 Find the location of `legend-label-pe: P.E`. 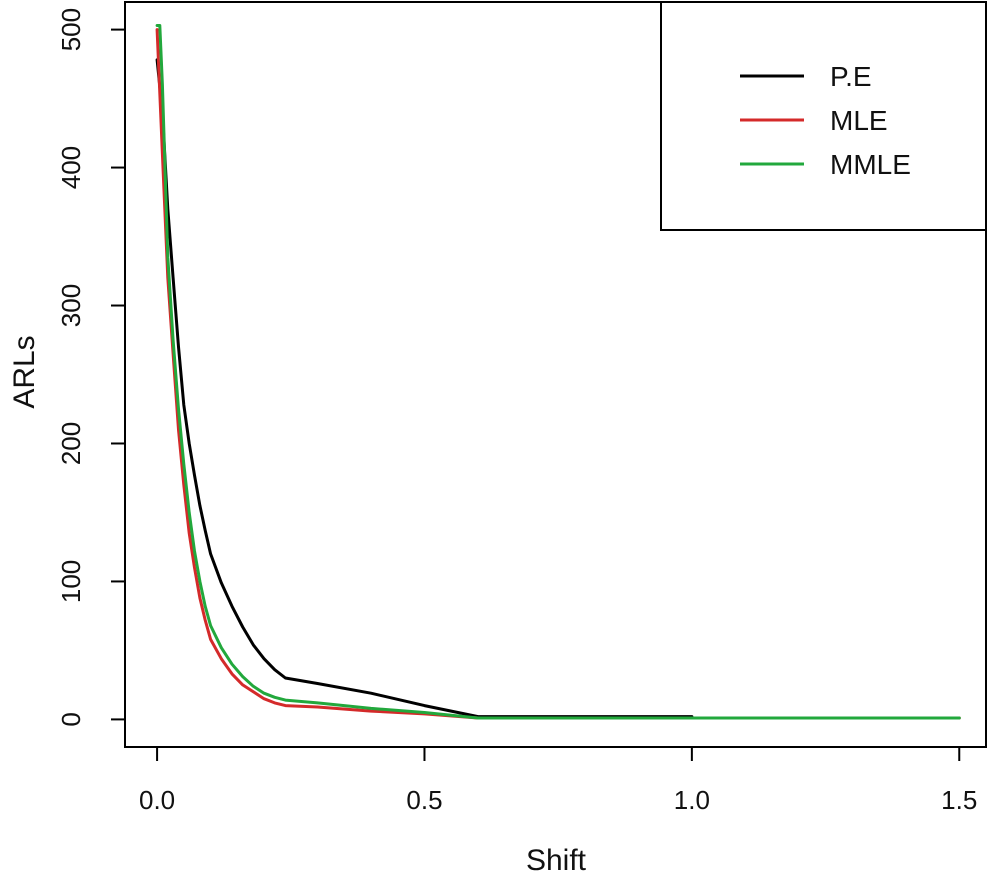

legend-label-pe: P.E is located at coordinates (851, 76).